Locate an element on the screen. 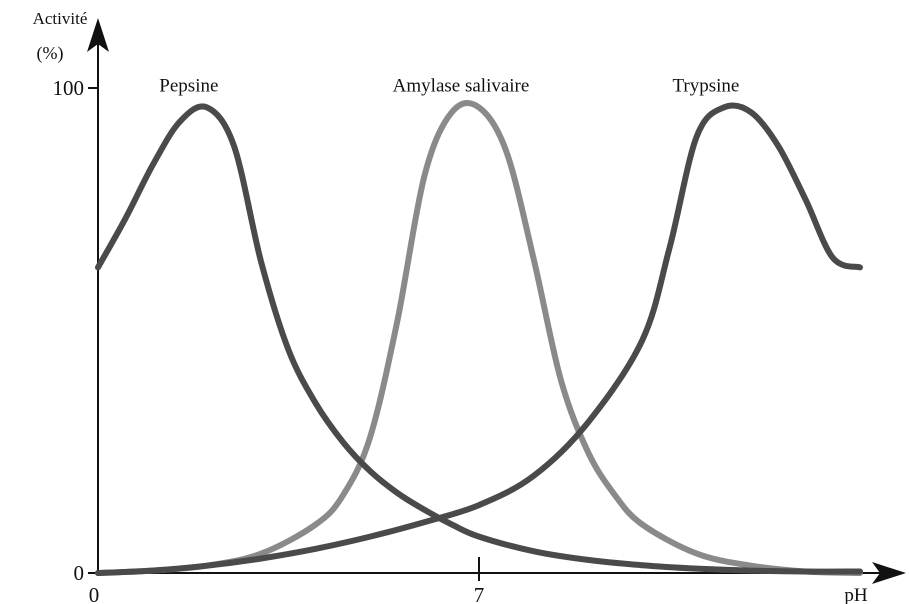  y-axis is located at coordinates (98, 295).